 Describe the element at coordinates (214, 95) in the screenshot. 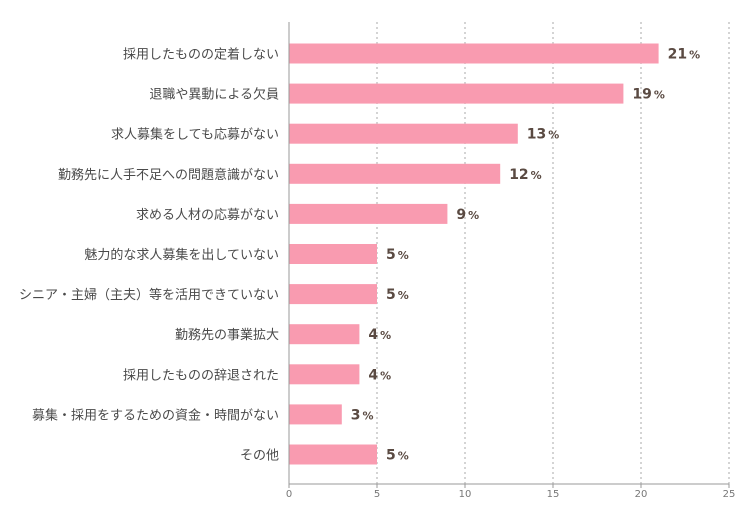

I see `category-label: 退職や異動による欠員` at that location.